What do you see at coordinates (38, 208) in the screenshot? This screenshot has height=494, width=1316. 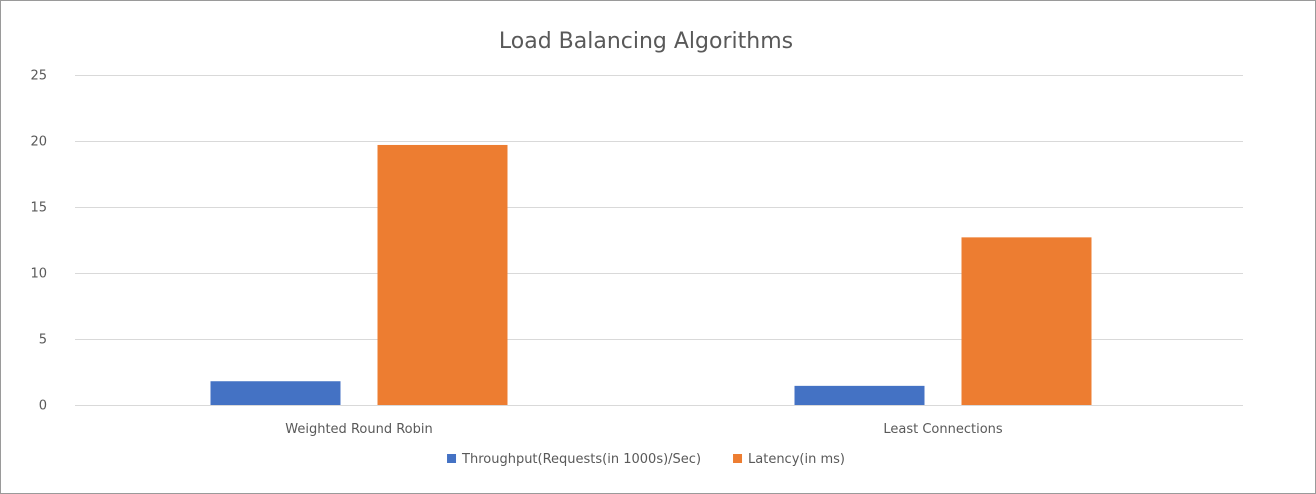 I see `y-tick-label: 15` at bounding box center [38, 208].